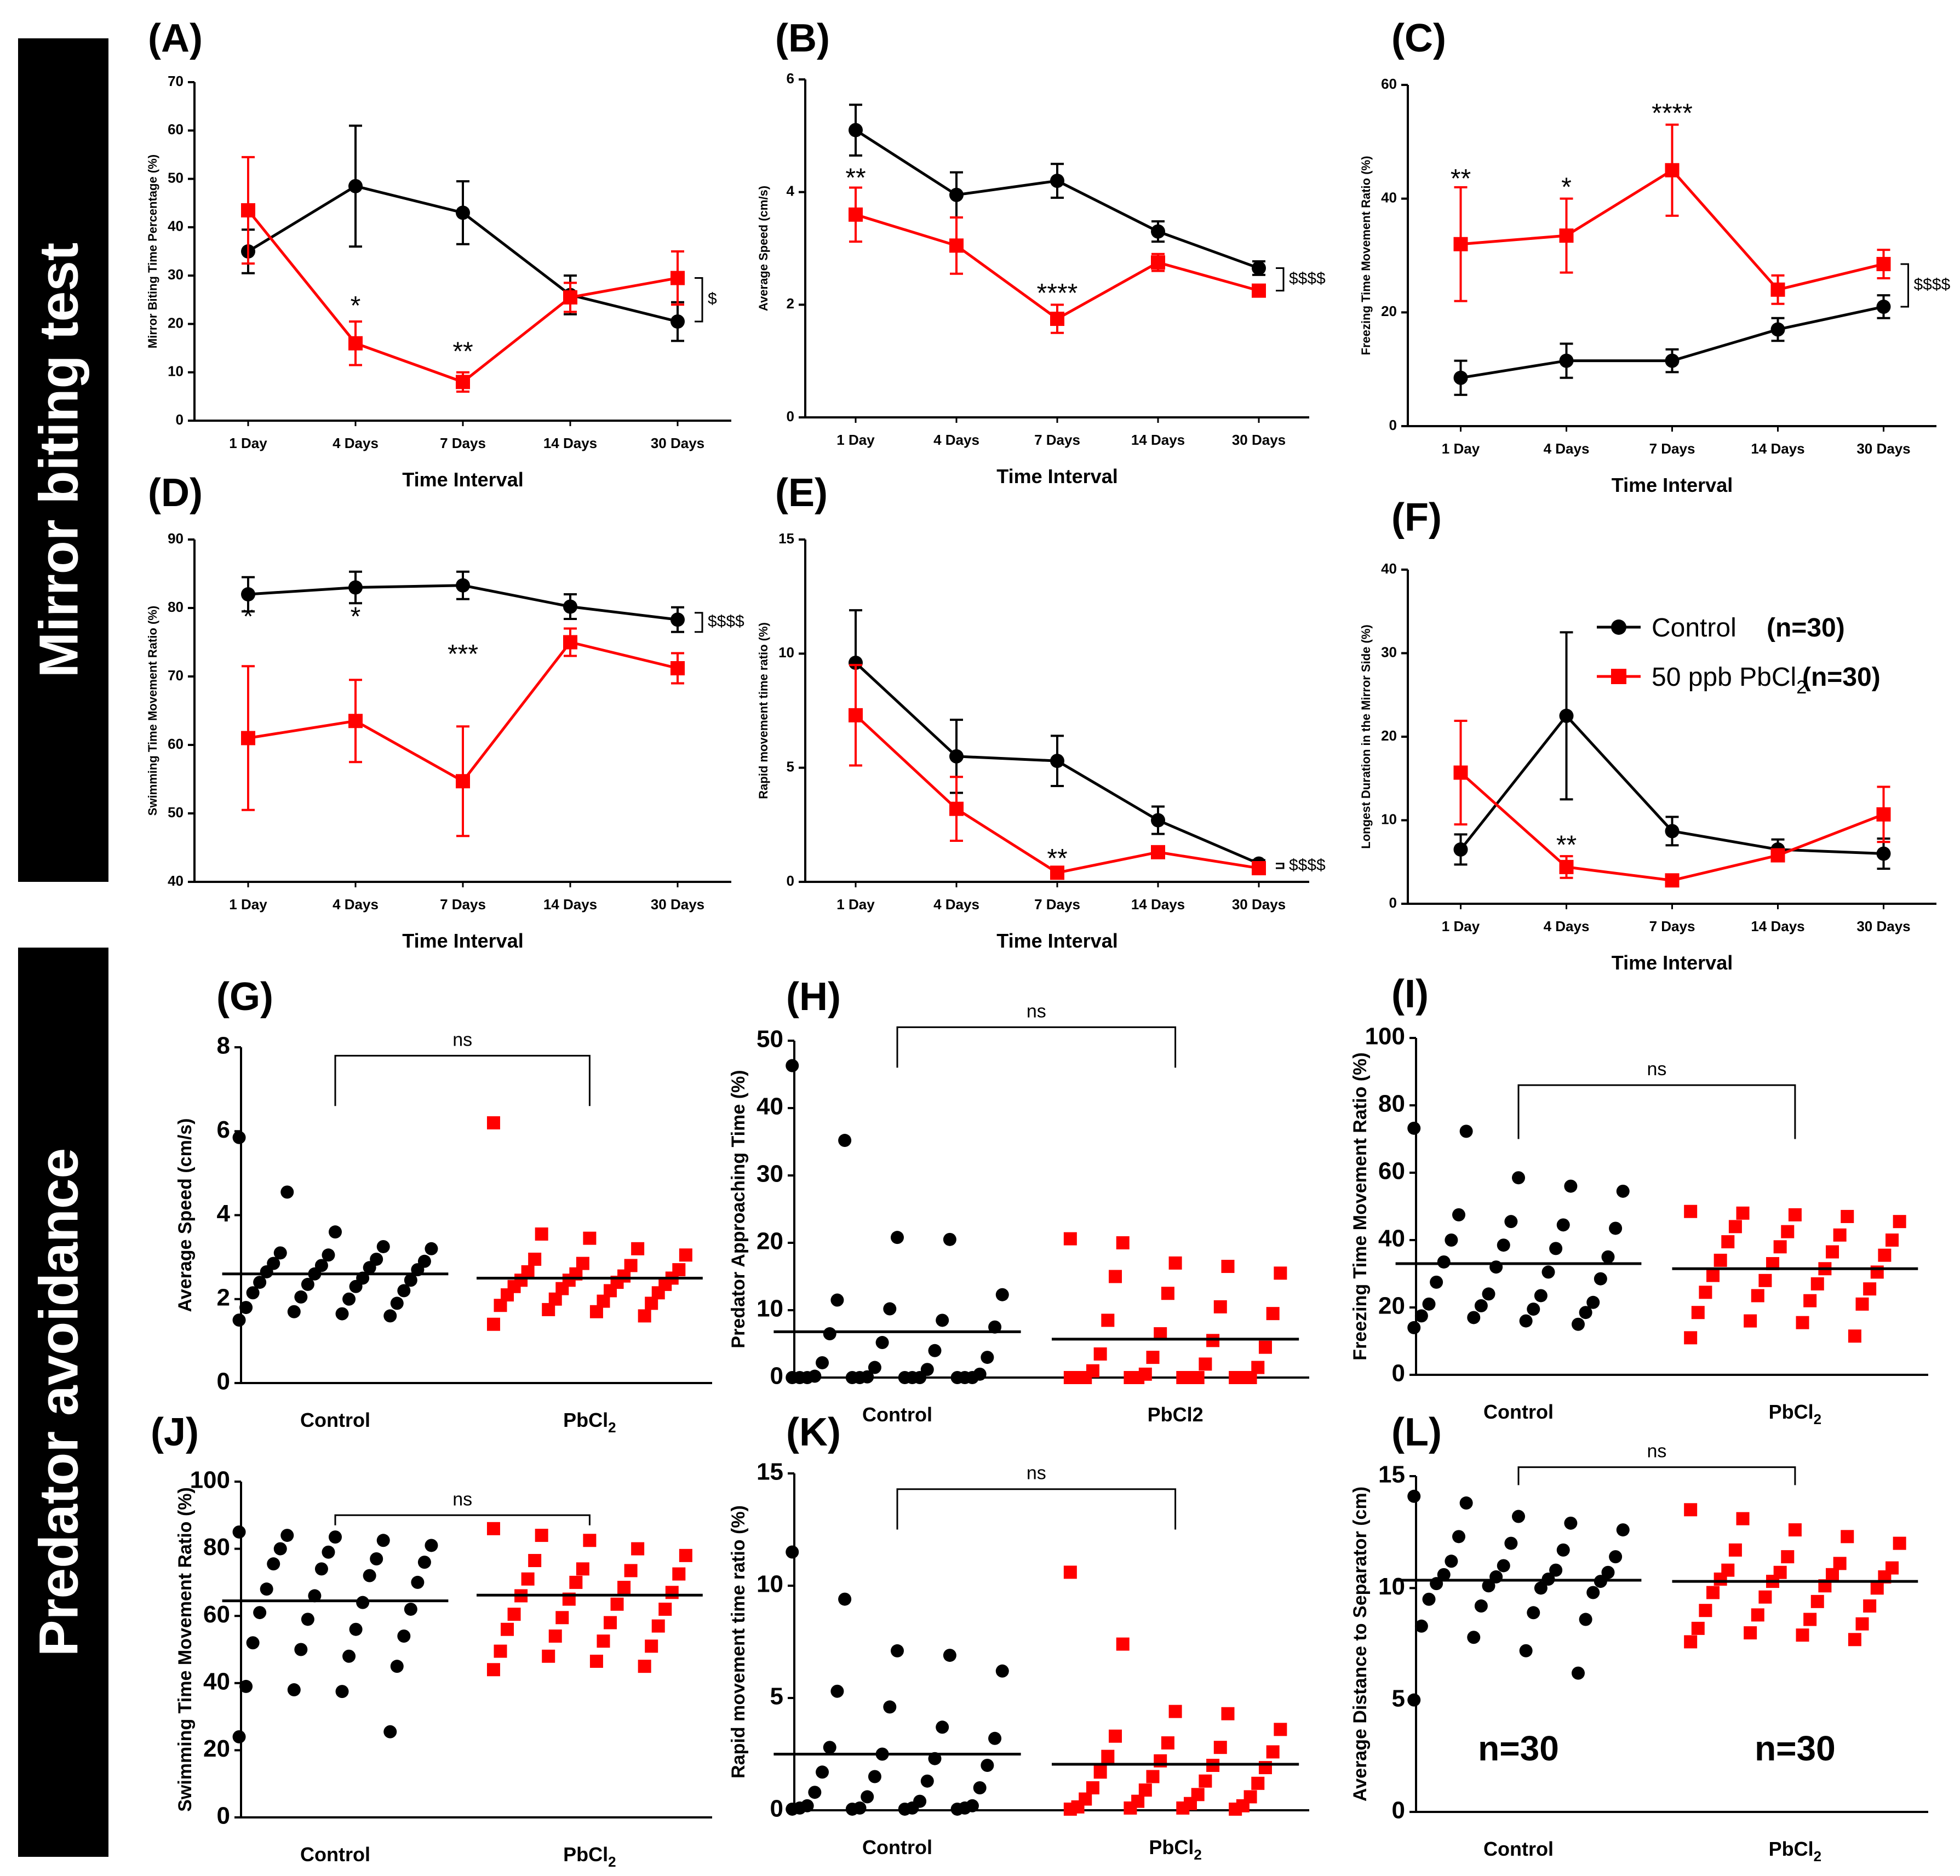 The width and height of the screenshot is (1960, 1876). I want to click on y-axis-label: Rapid movement time ratio (%), so click(763, 711).